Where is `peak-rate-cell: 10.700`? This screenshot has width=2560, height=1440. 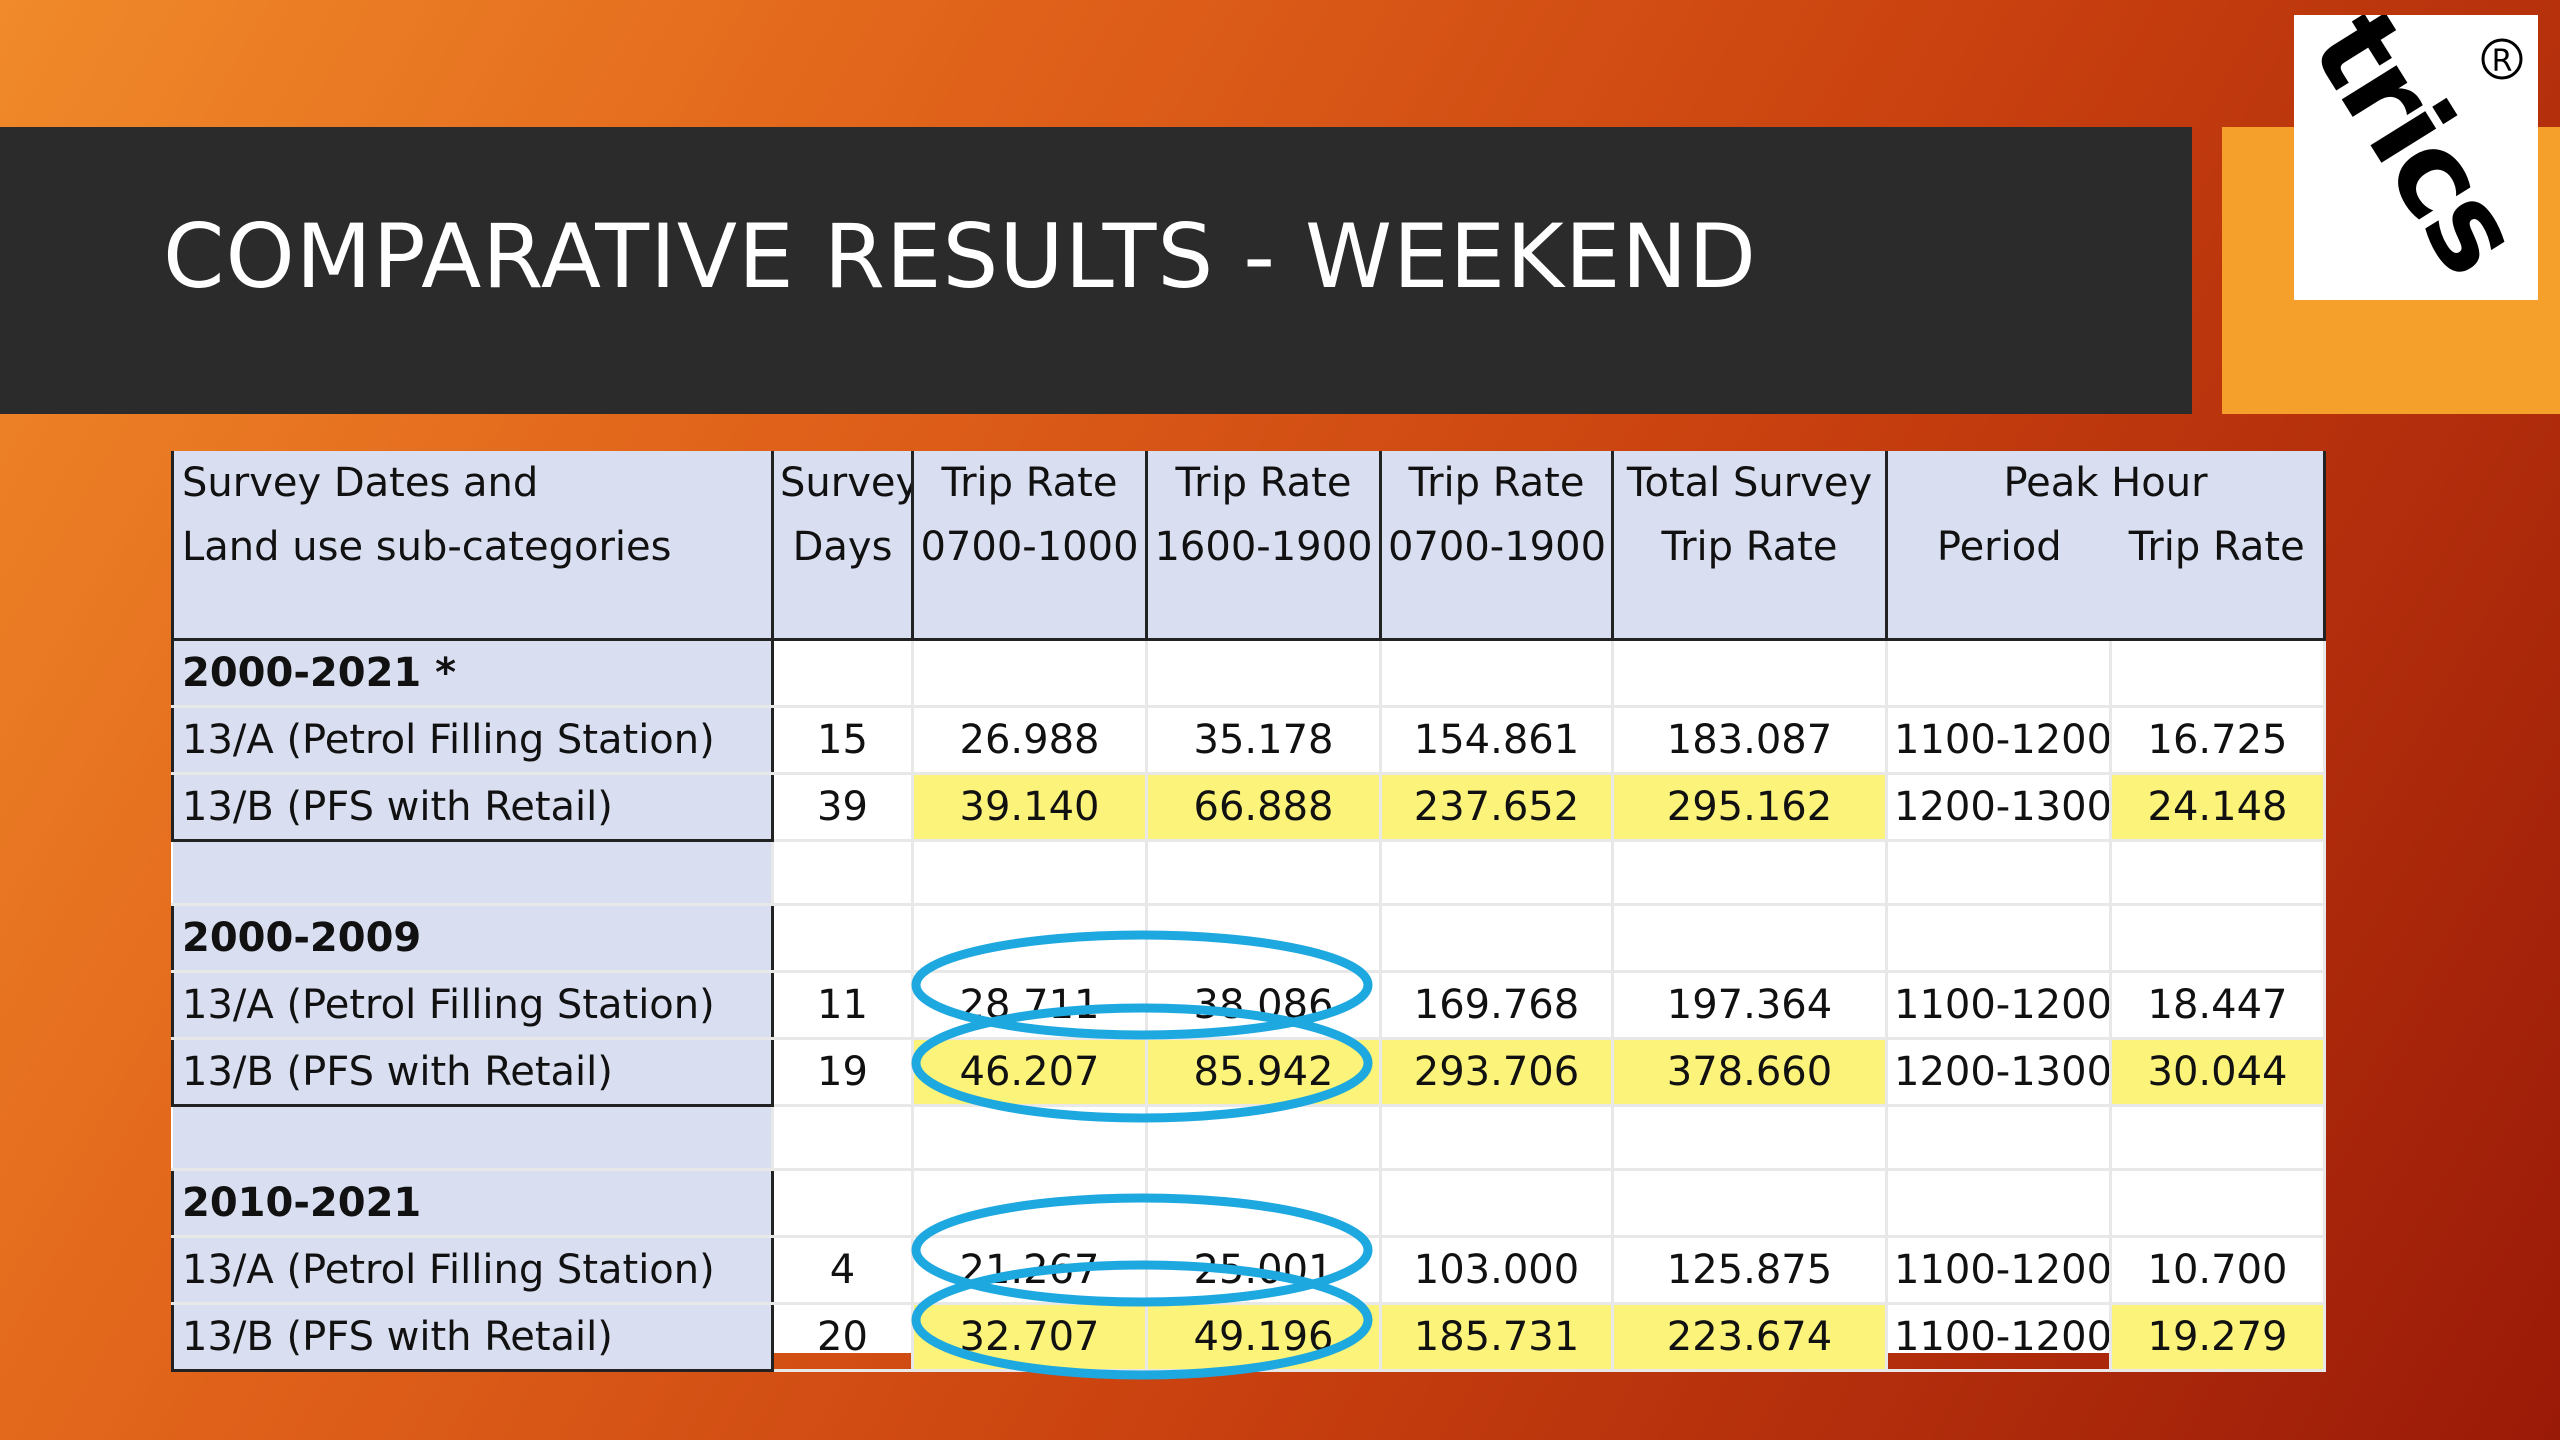 peak-rate-cell: 10.700 is located at coordinates (2218, 1270).